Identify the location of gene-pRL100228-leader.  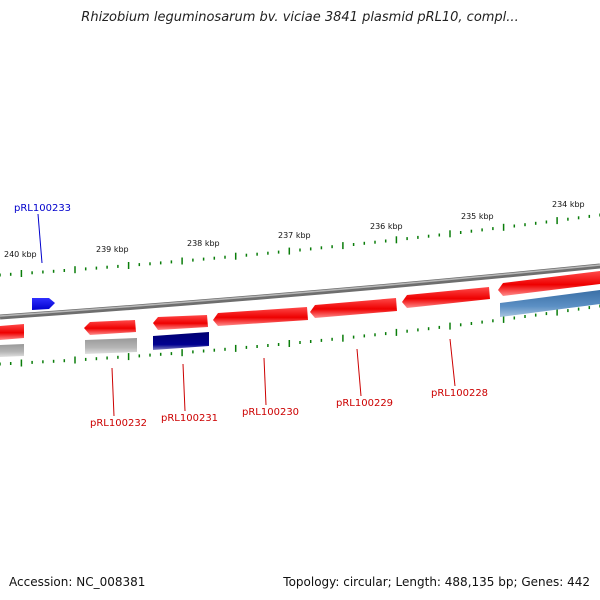
(452, 362).